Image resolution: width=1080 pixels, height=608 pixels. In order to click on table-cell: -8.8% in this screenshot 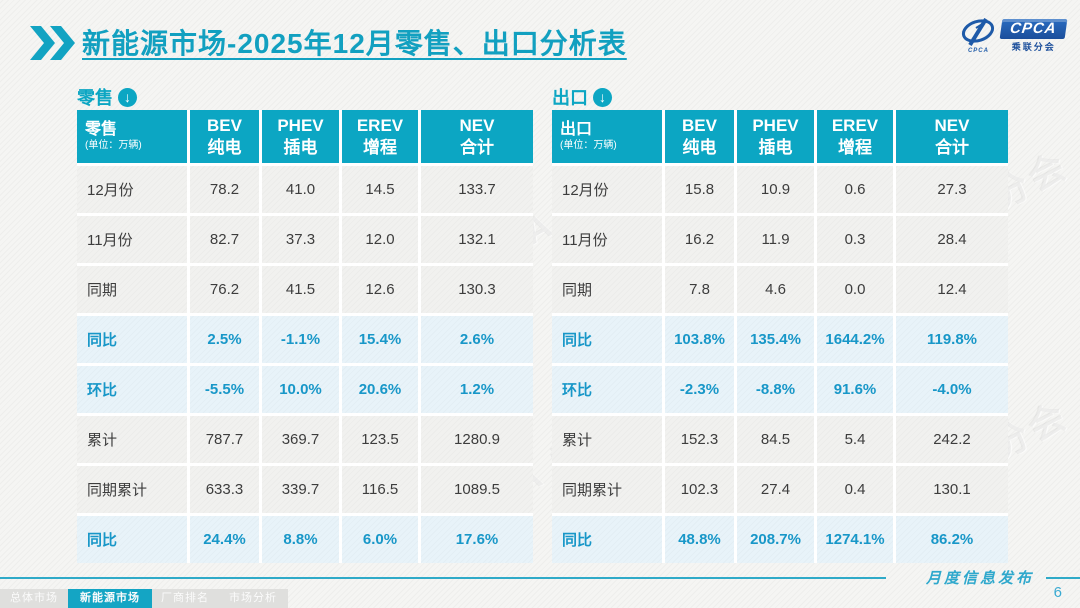, I will do `click(775, 389)`.